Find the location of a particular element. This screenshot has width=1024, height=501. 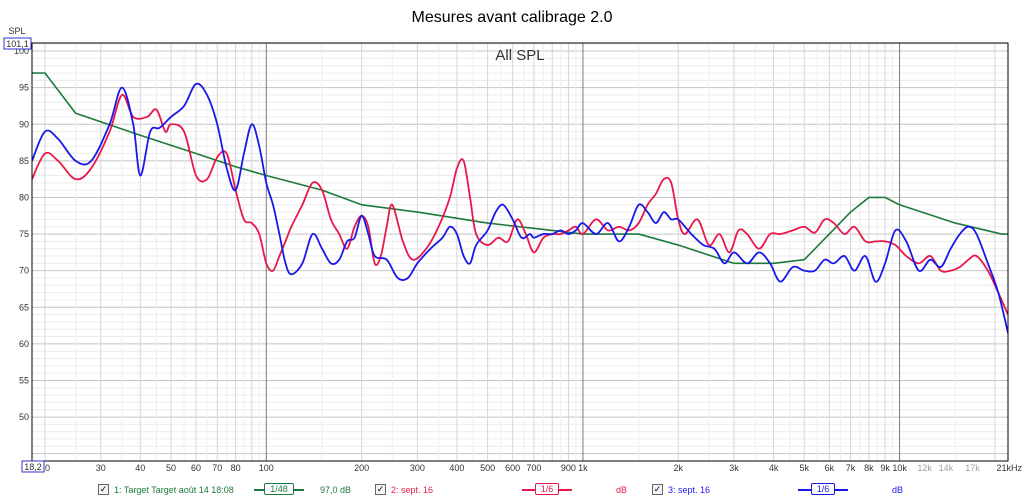

y-tick-label: 65 is located at coordinates (24, 307).